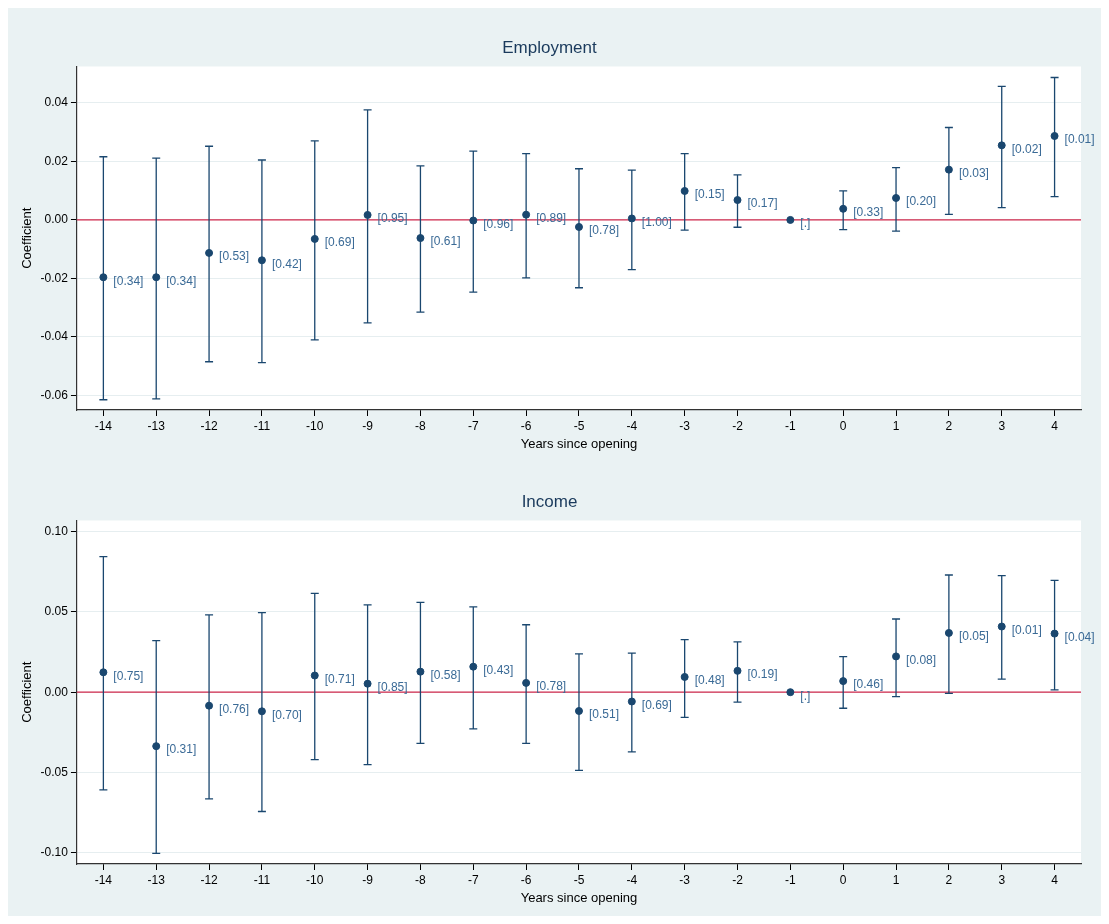 This screenshot has width=1109, height=924. What do you see at coordinates (685, 879) in the screenshot?
I see `x-tick-label: -3` at bounding box center [685, 879].